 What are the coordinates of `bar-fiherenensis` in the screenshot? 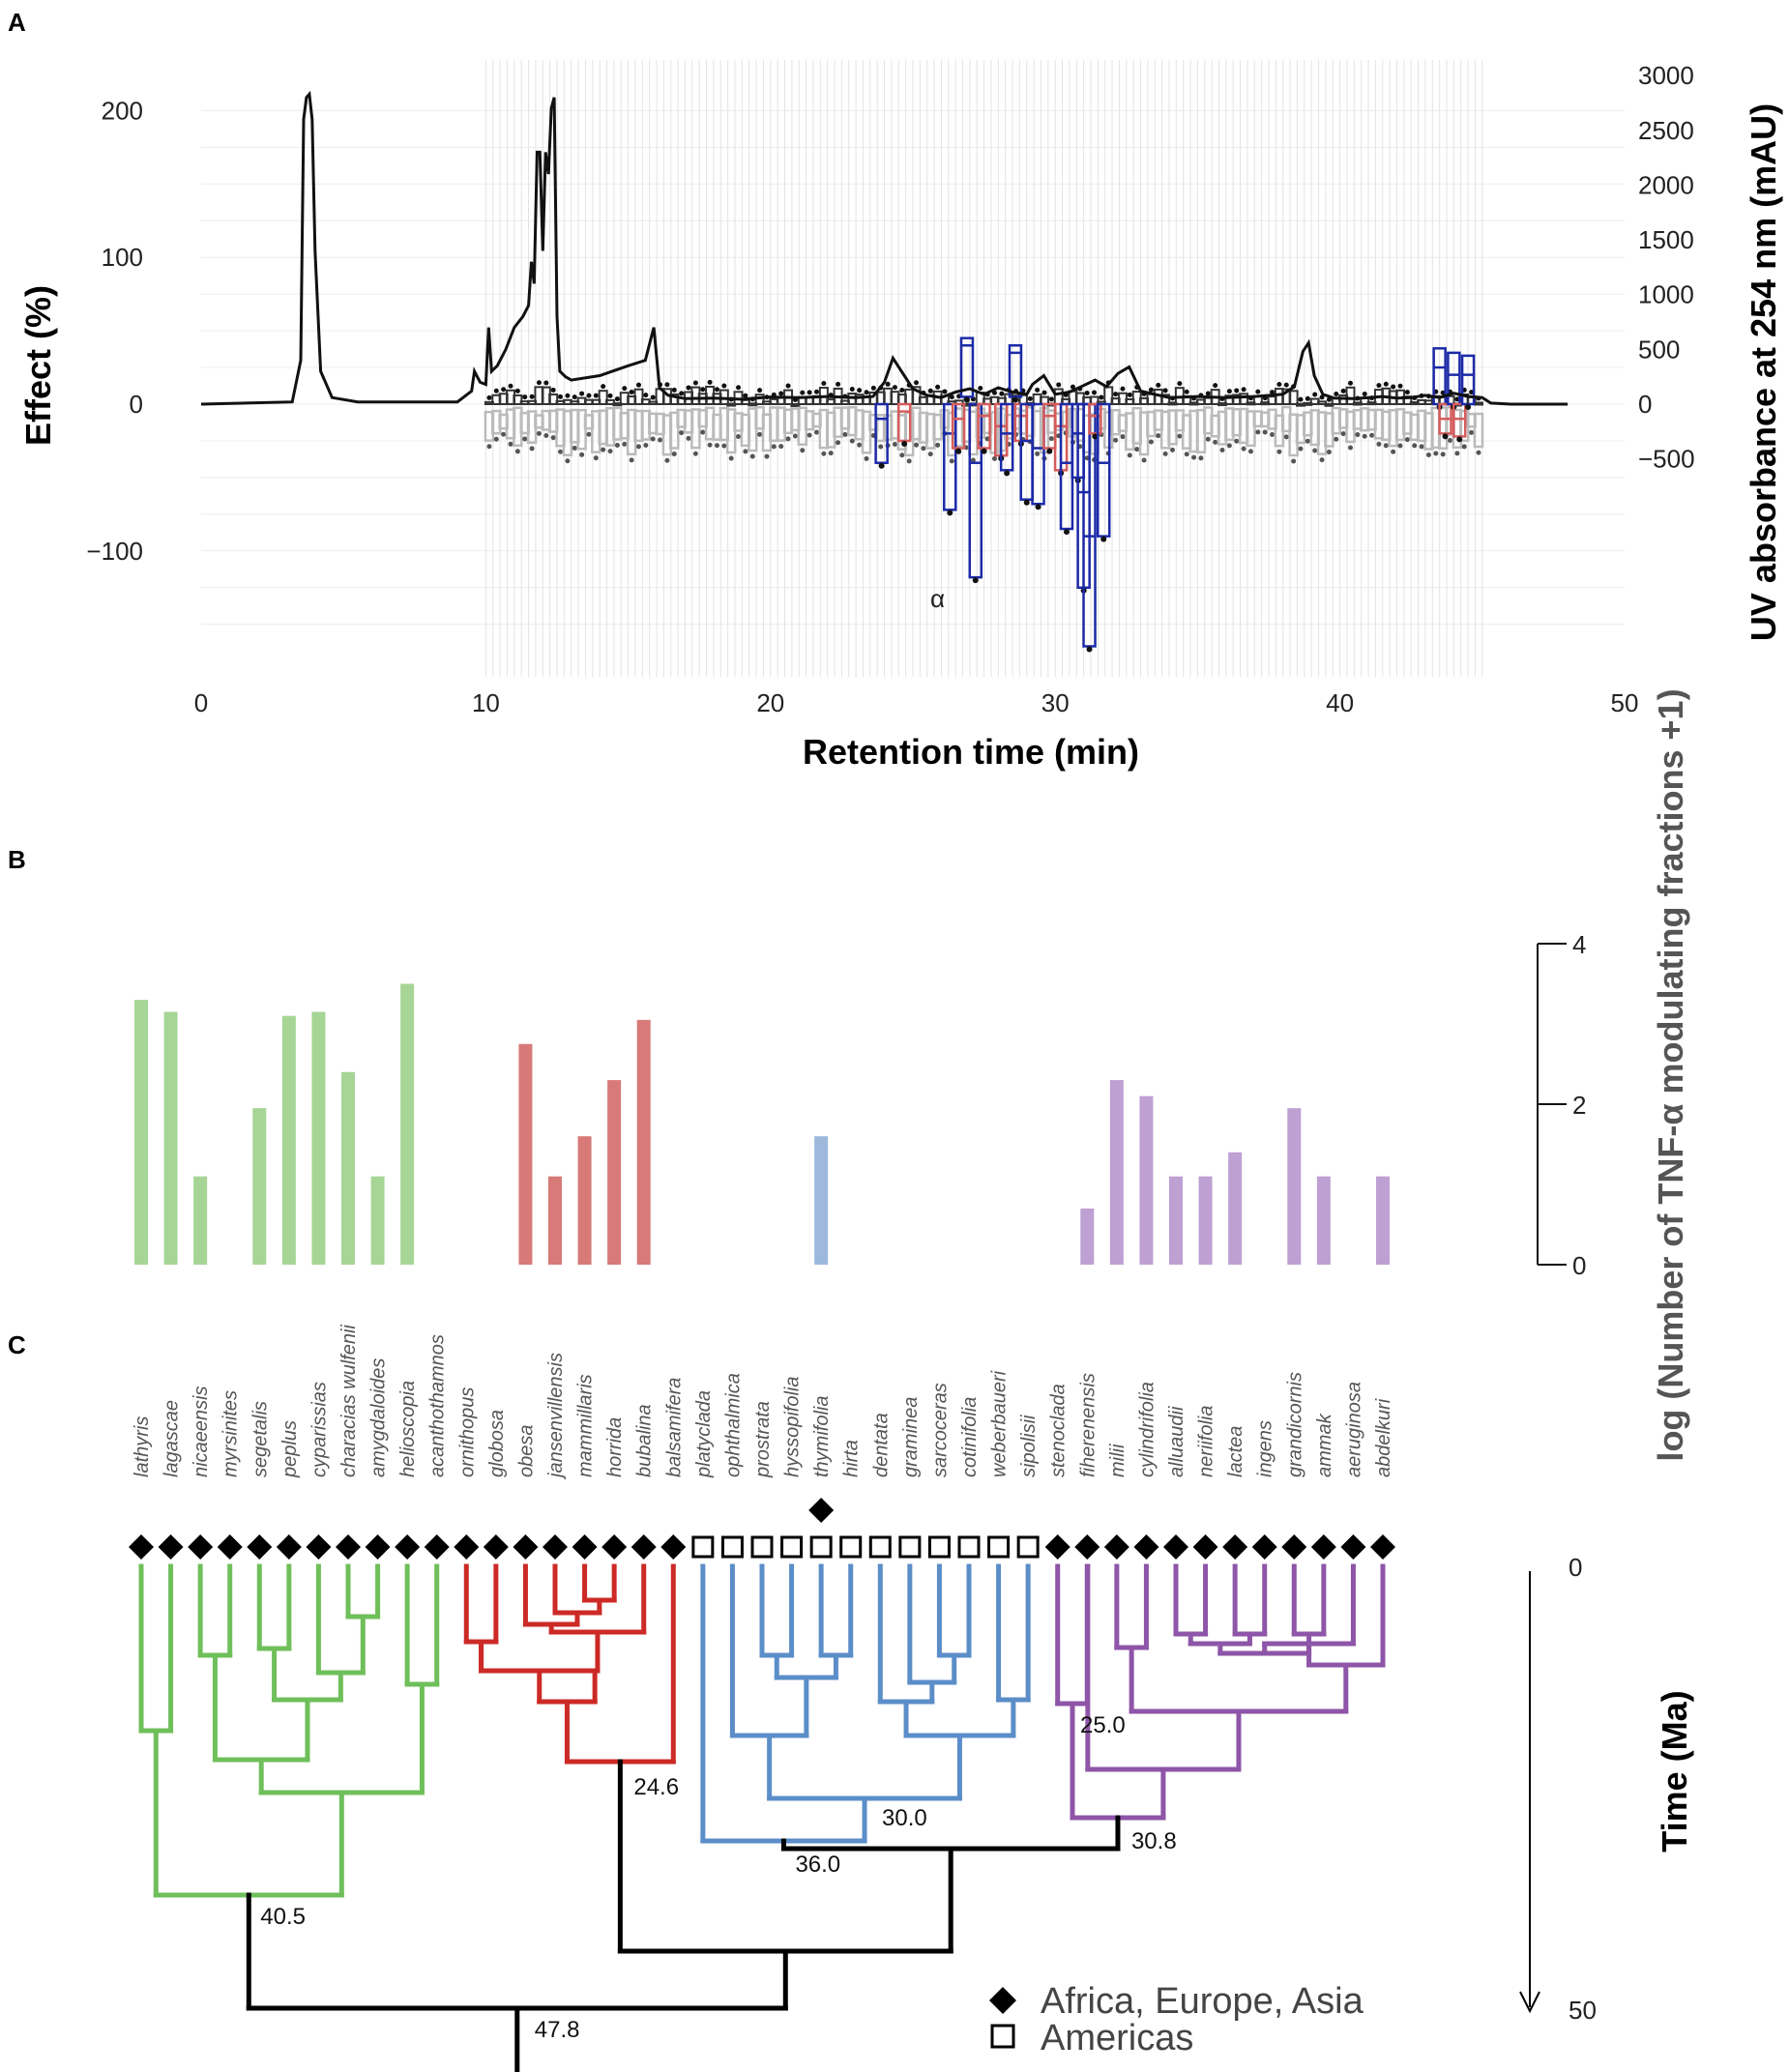 It's located at (1087, 1236).